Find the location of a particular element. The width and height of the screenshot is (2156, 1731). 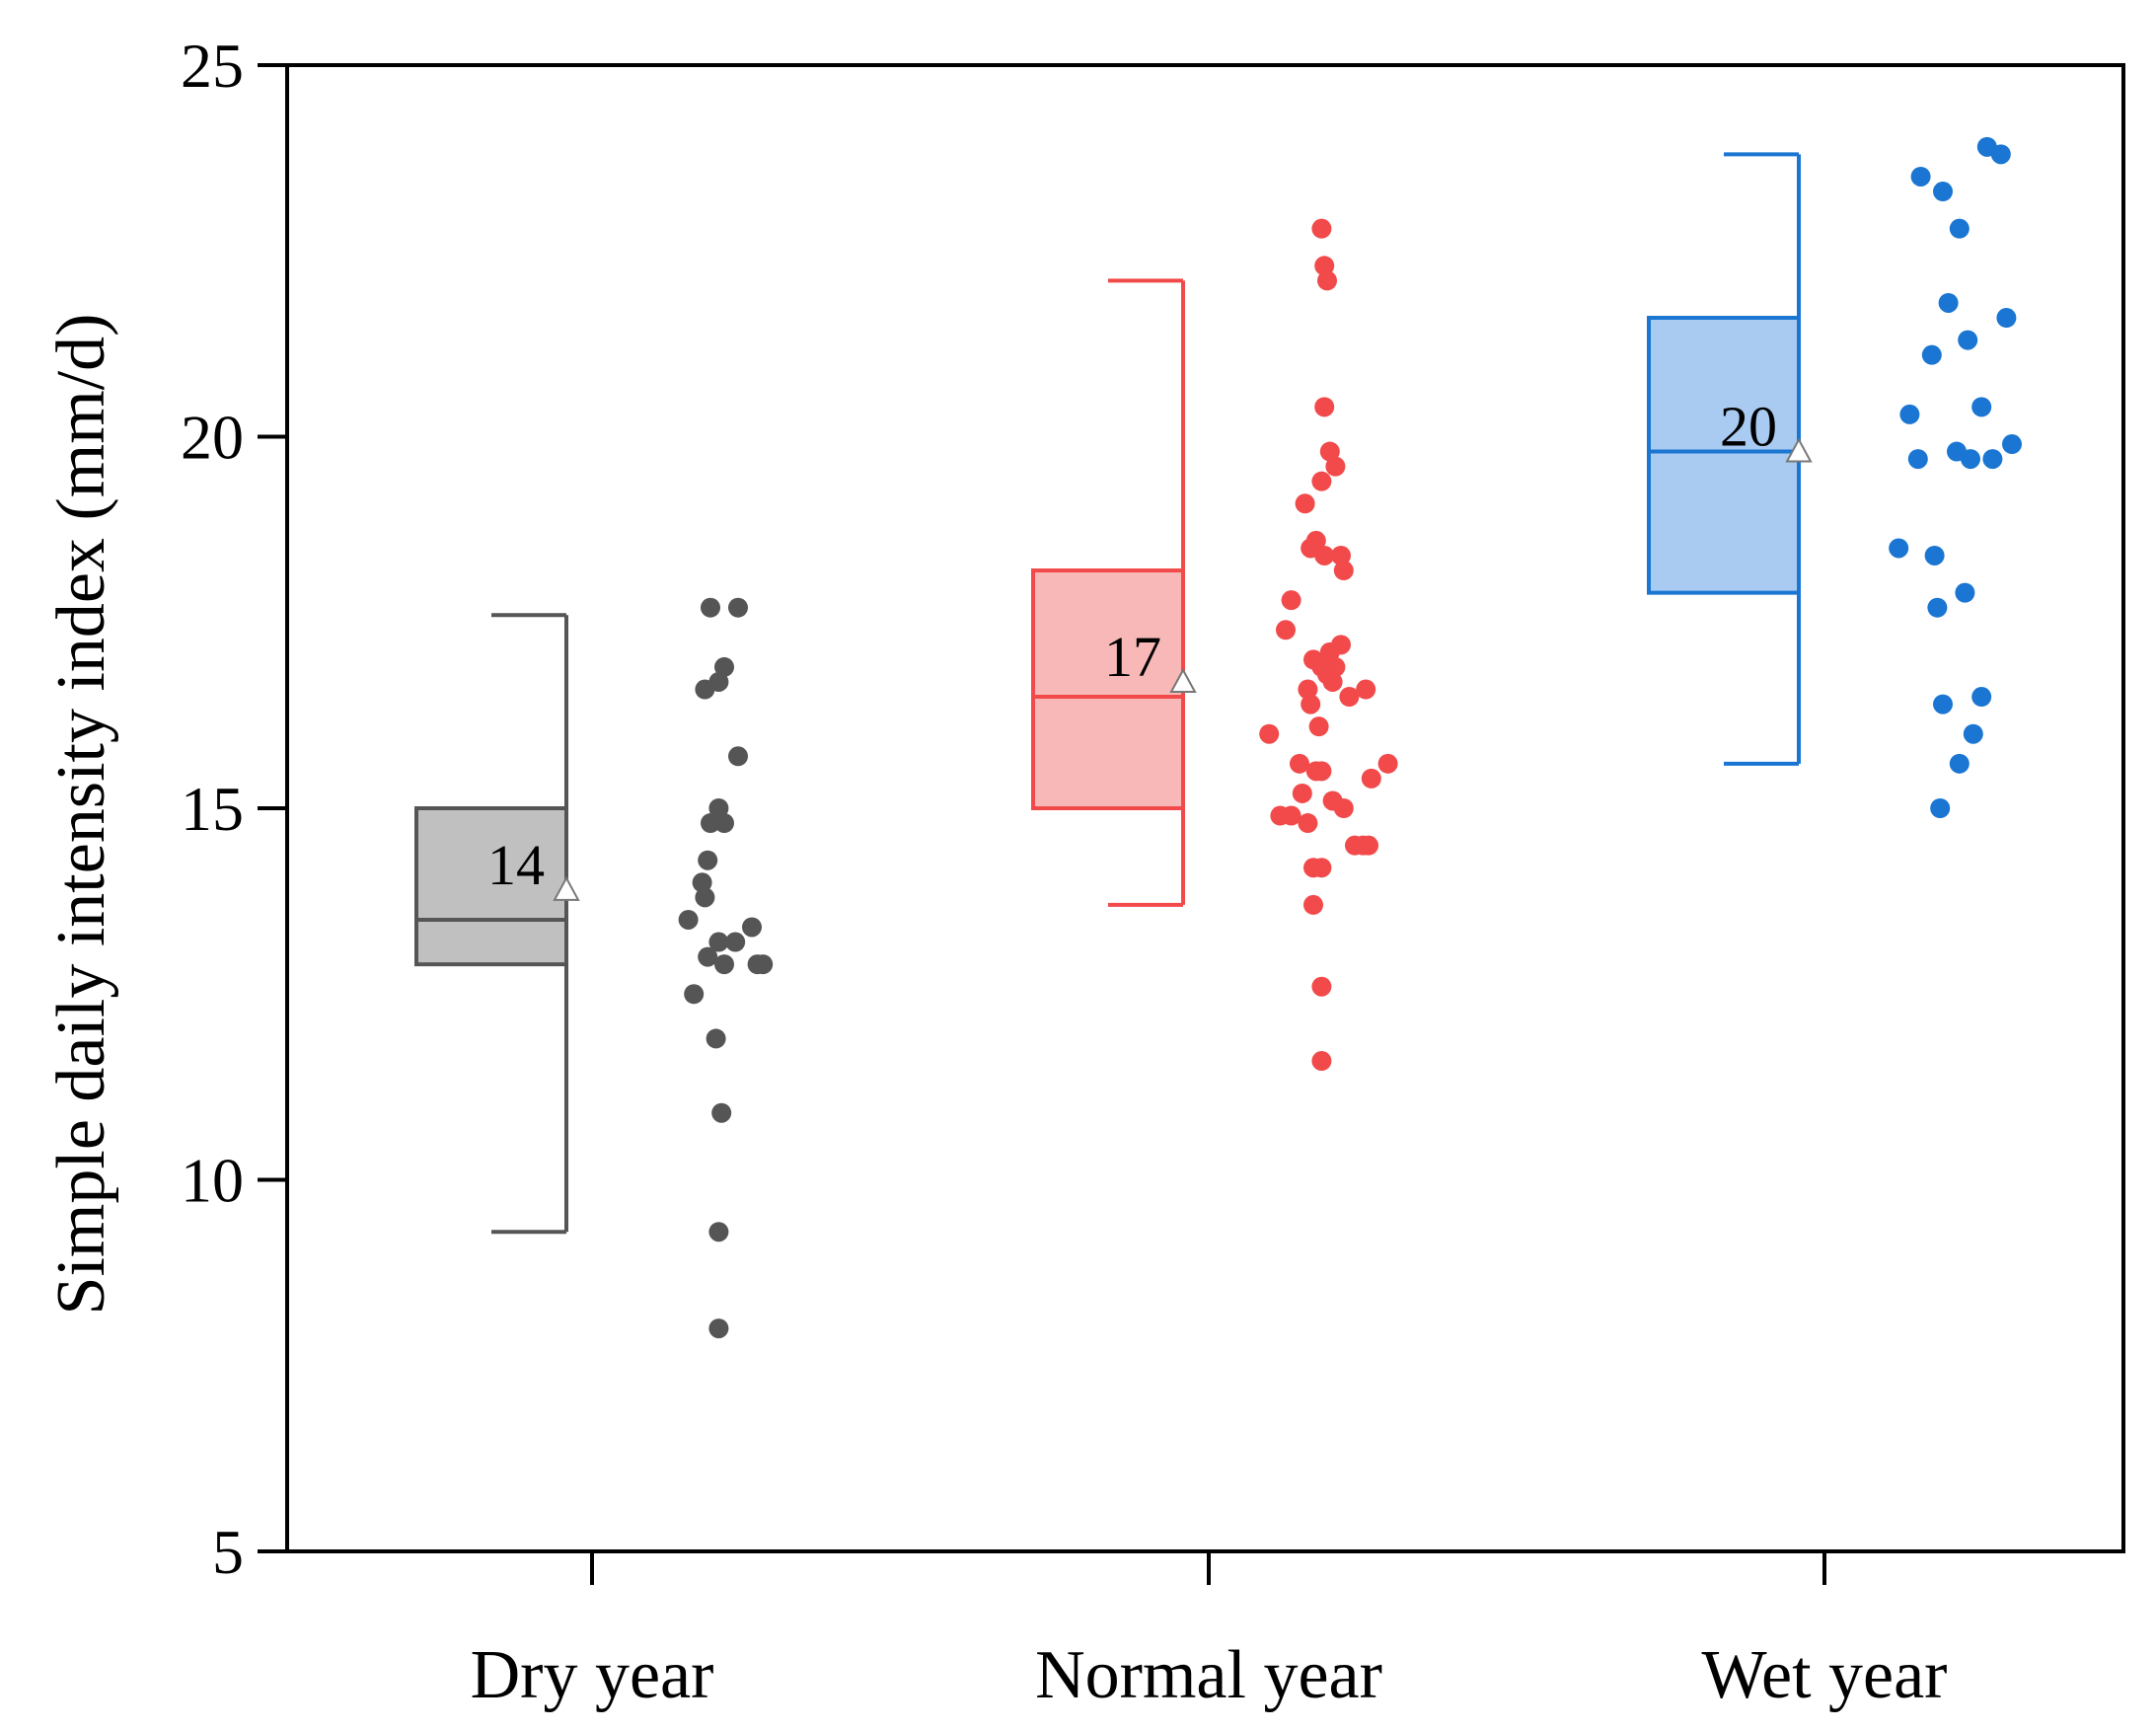

group-dry-year: Dry year 14 is located at coordinates (594, 1155).